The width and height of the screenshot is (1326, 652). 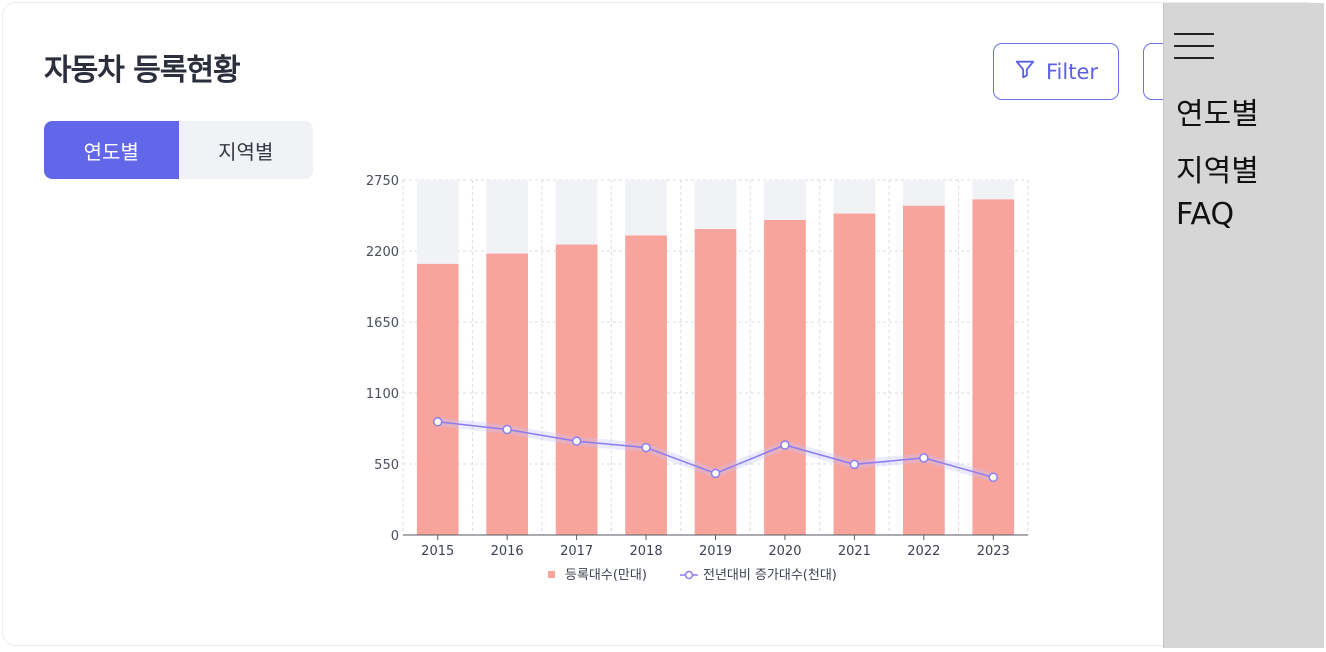 I want to click on tab-regional: 지역별, so click(x=246, y=151).